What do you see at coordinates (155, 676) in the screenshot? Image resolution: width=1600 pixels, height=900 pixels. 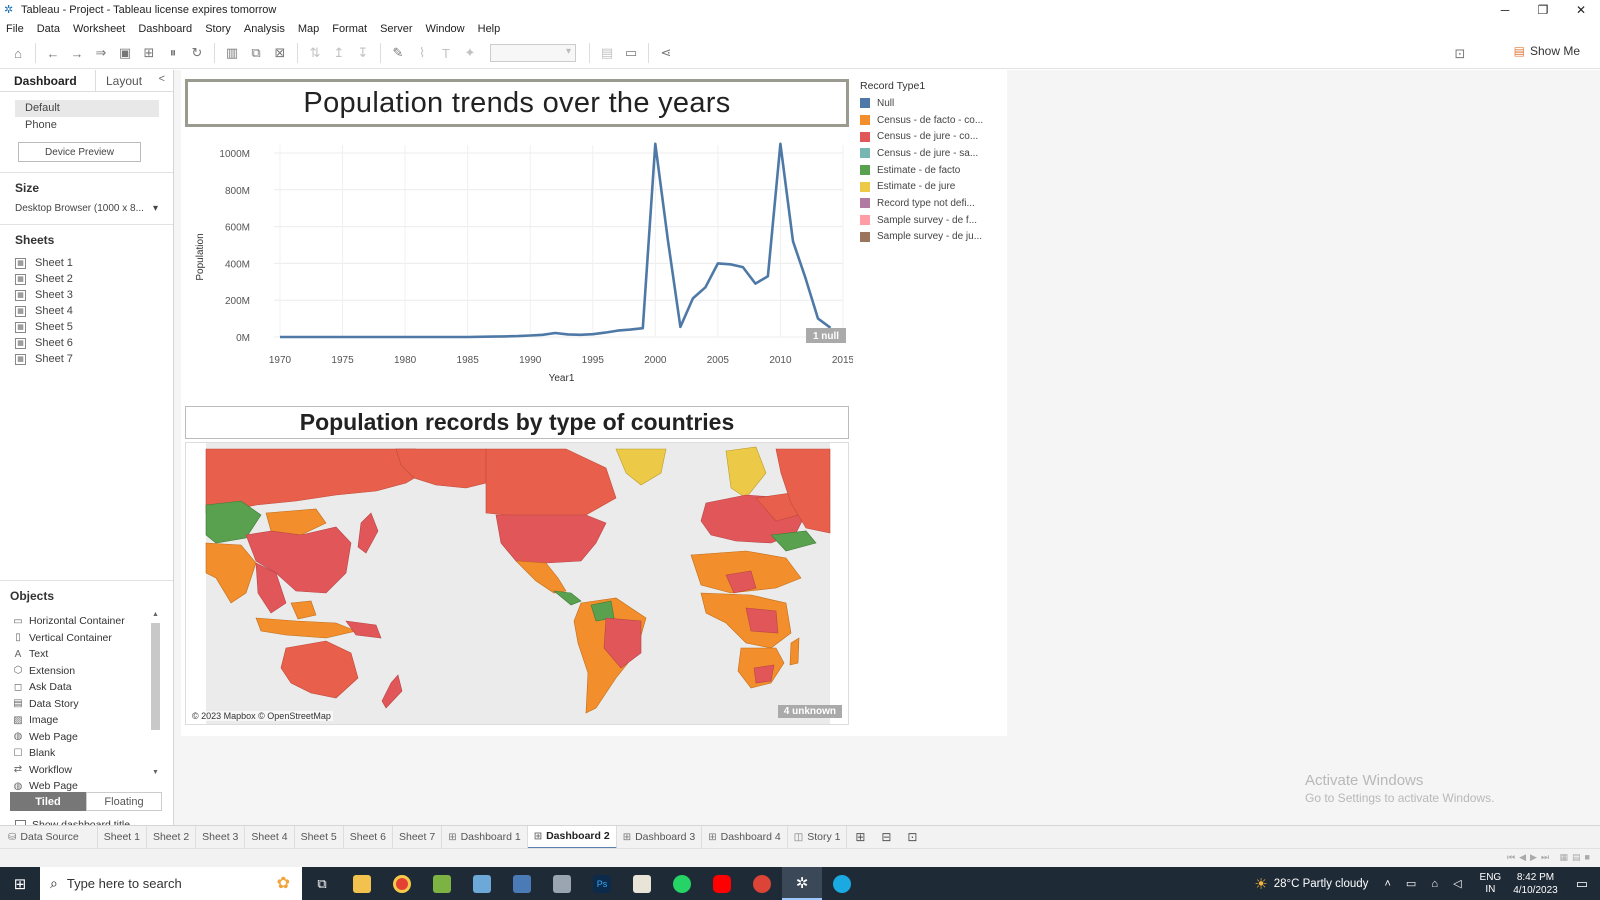 I see `scrollbar-thumb` at bounding box center [155, 676].